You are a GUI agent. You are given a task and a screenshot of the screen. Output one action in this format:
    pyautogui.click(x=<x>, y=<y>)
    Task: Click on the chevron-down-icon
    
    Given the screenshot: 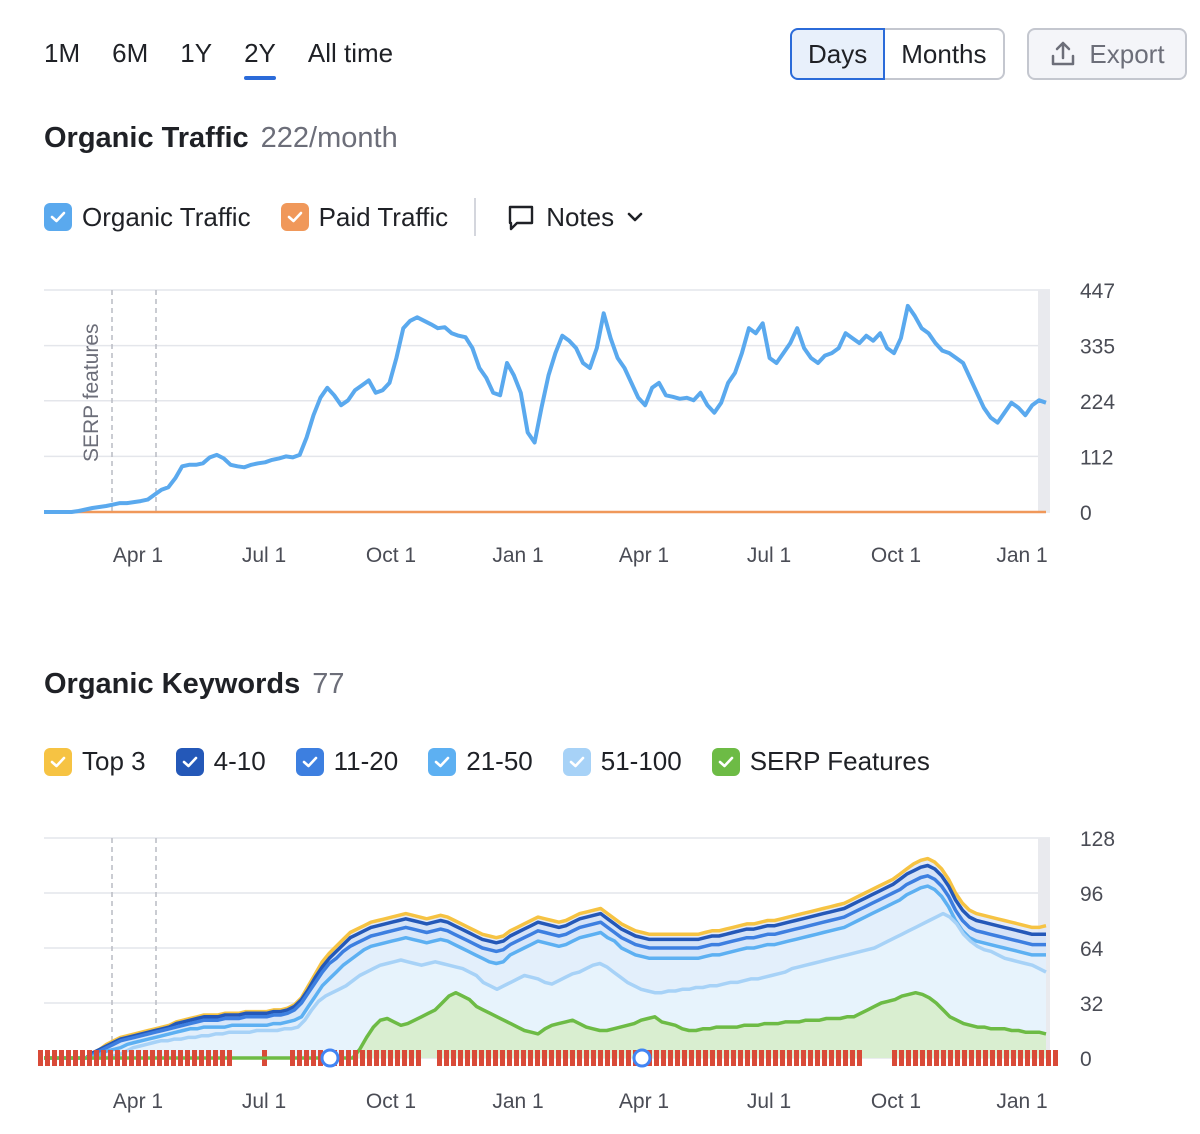 What is the action you would take?
    pyautogui.click(x=635, y=217)
    